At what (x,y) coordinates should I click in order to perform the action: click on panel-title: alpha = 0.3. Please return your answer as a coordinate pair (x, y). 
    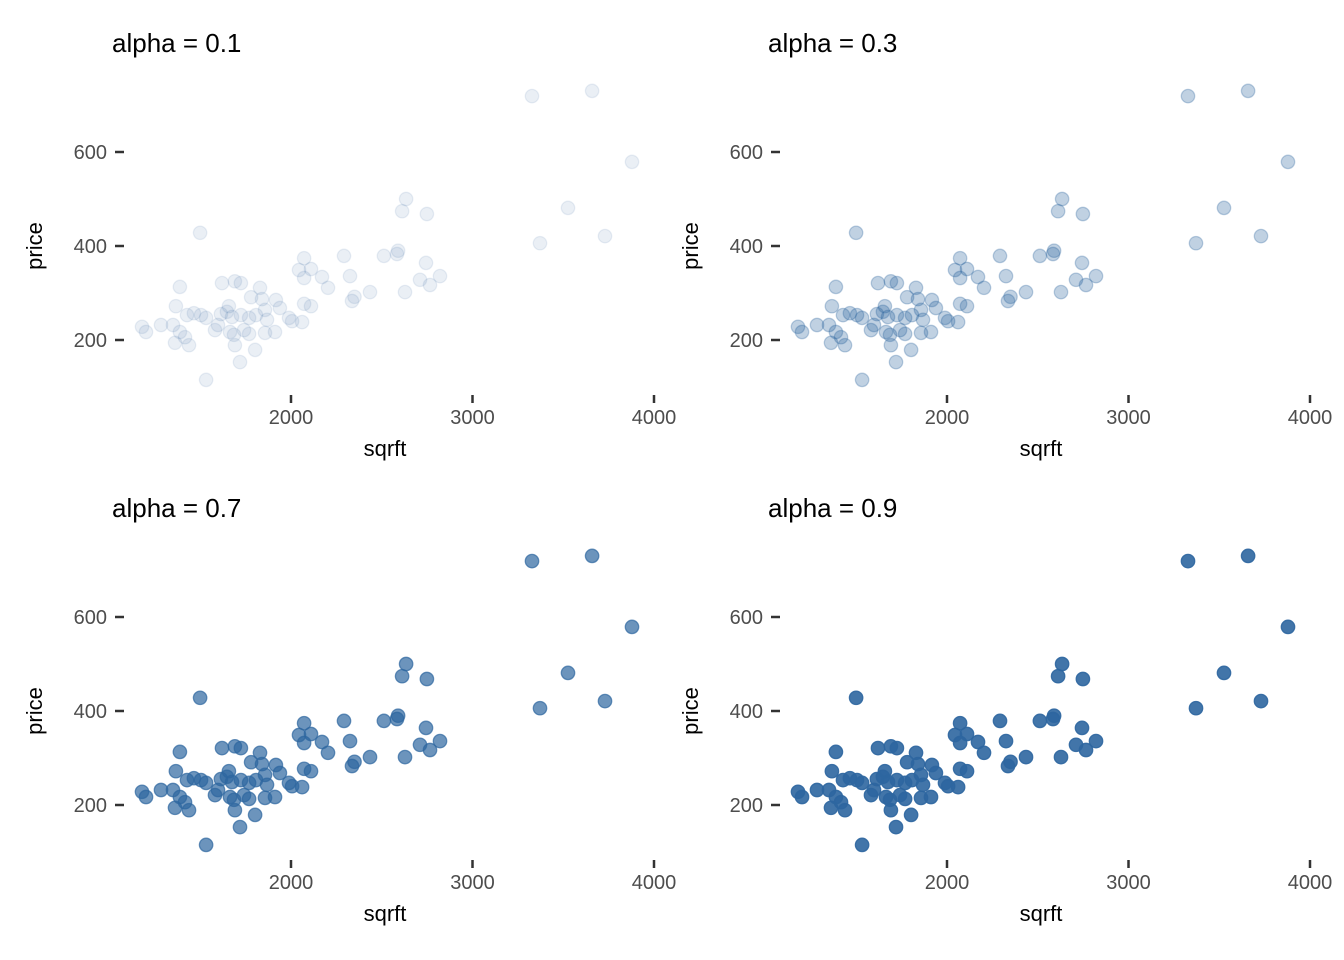
    Looking at the image, I should click on (832, 43).